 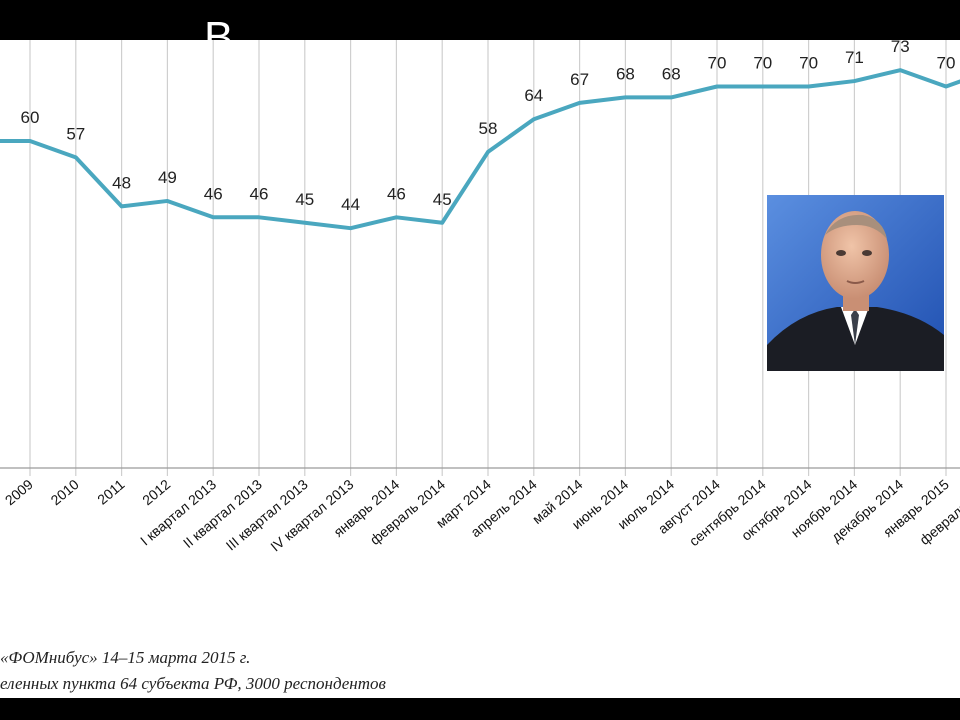 What do you see at coordinates (75, 133) in the screenshot?
I see `data-label: 57` at bounding box center [75, 133].